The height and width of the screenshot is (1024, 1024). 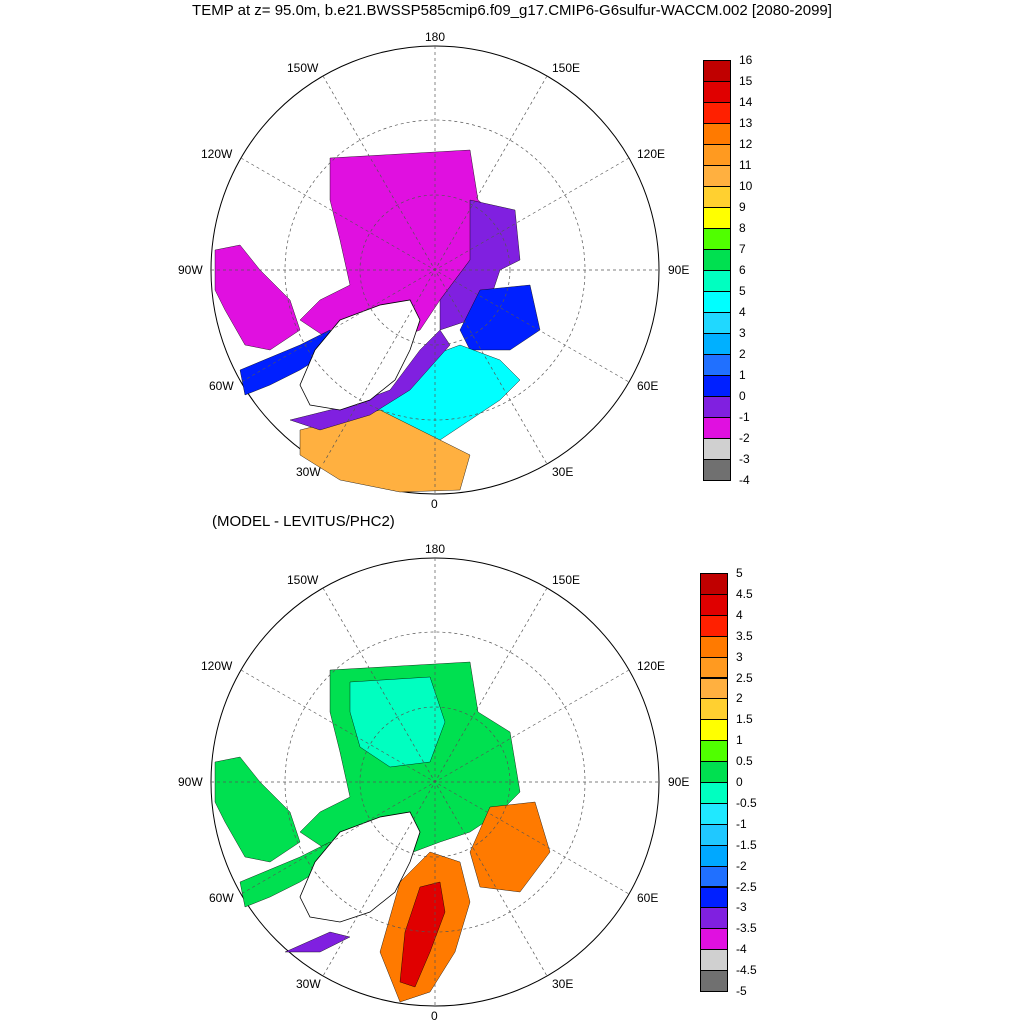 What do you see at coordinates (562, 984) in the screenshot?
I see `lon-label-30e-bottom: 30E` at bounding box center [562, 984].